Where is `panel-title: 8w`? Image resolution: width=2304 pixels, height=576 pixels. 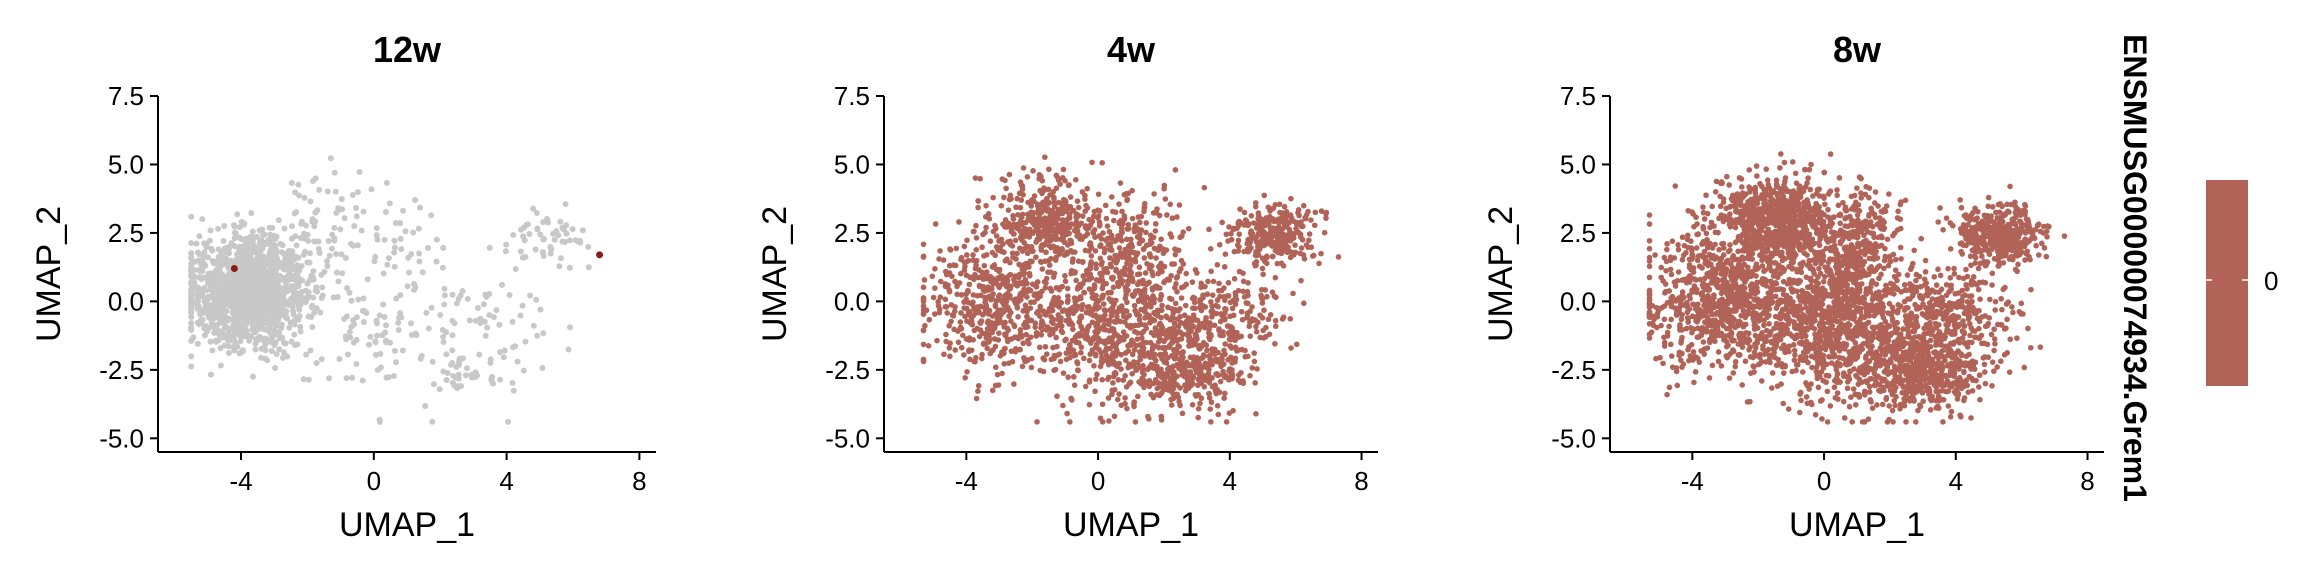
panel-title: 8w is located at coordinates (1857, 49).